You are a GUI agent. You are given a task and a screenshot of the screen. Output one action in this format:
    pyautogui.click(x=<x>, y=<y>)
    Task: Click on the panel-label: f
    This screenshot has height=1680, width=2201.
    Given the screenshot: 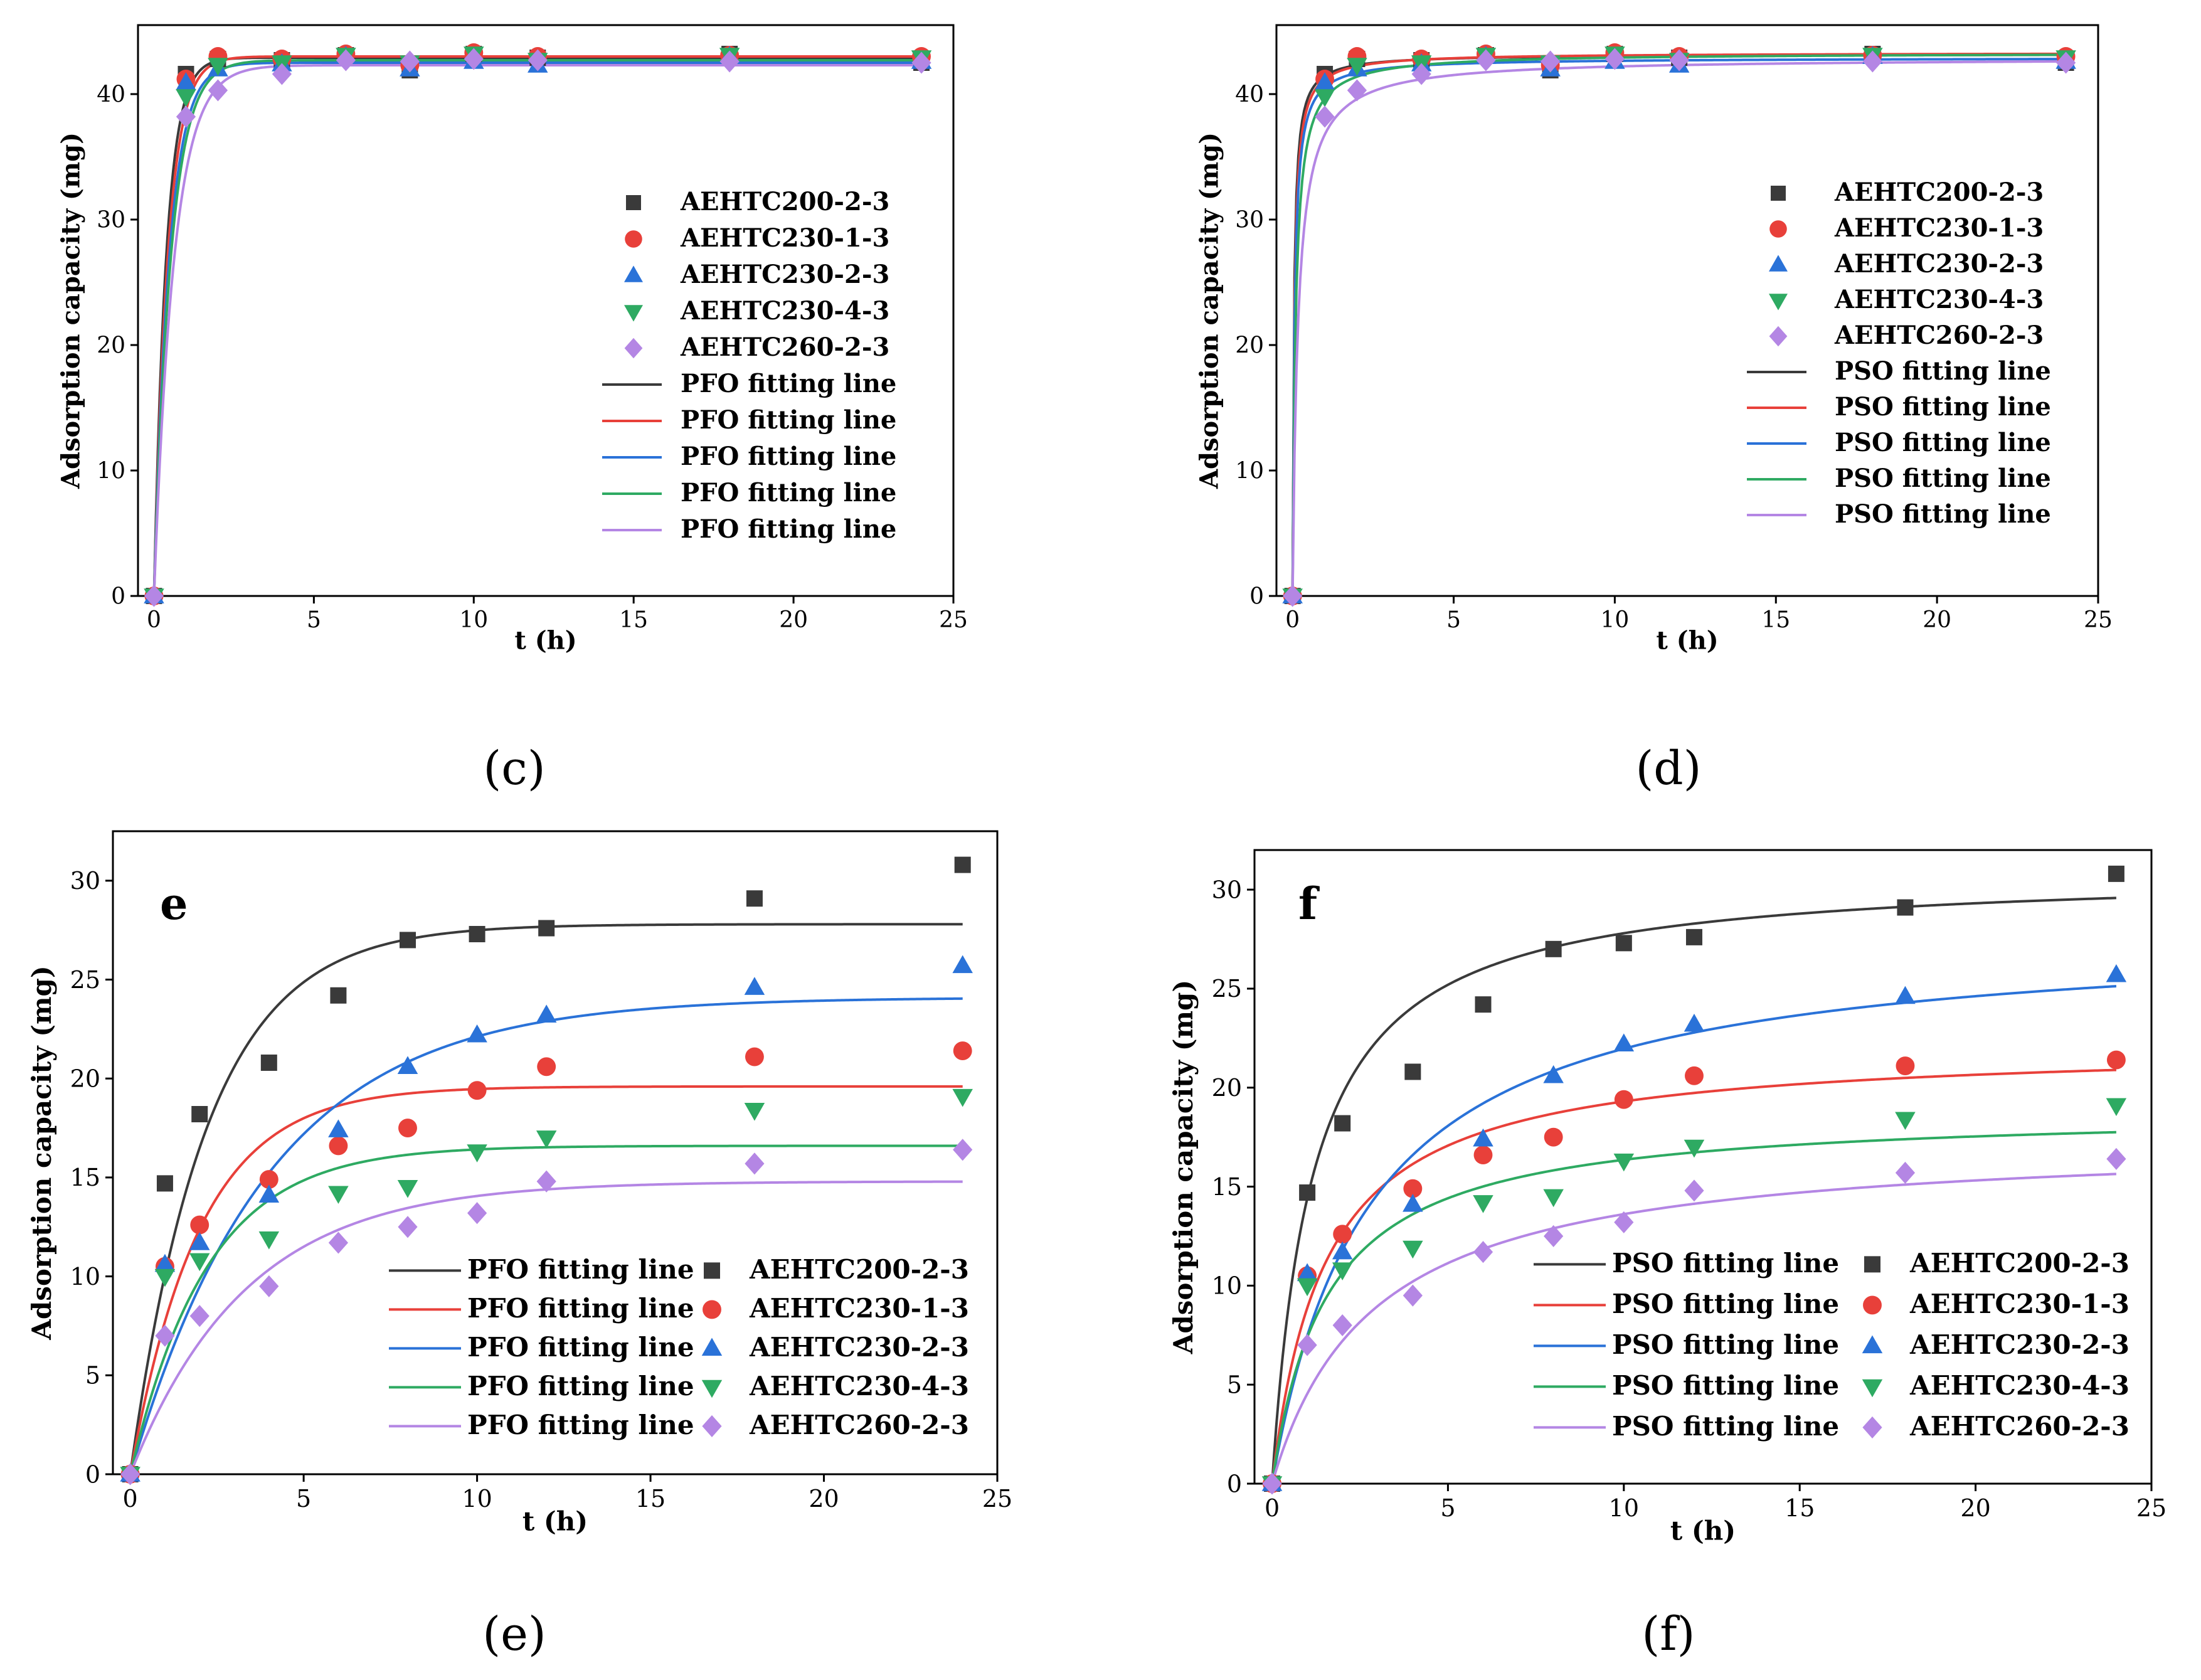 What is the action you would take?
    pyautogui.click(x=1309, y=904)
    